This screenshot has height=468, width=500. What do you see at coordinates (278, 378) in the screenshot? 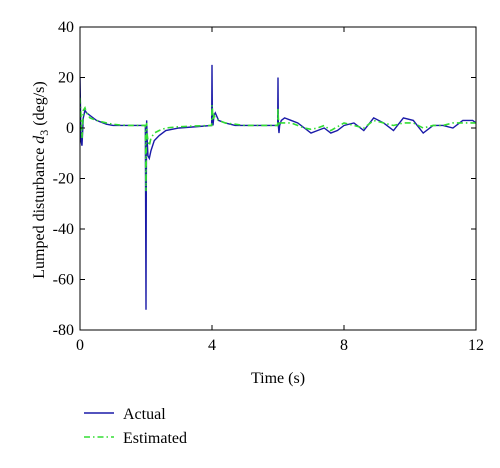
I see `x-axis-label: Time (s)` at bounding box center [278, 378].